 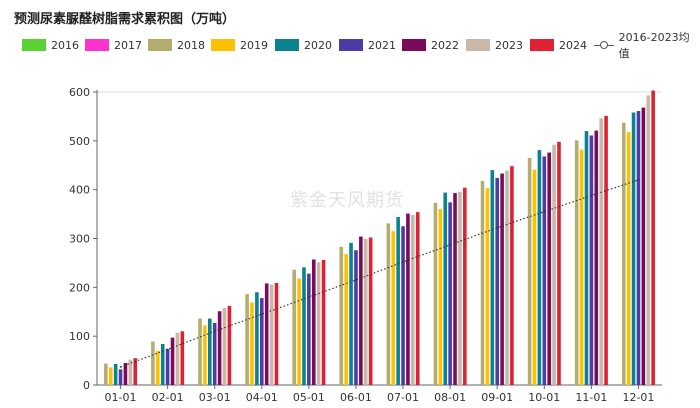 What do you see at coordinates (497, 397) in the screenshot?
I see `x-tick-label: 09-01` at bounding box center [497, 397].